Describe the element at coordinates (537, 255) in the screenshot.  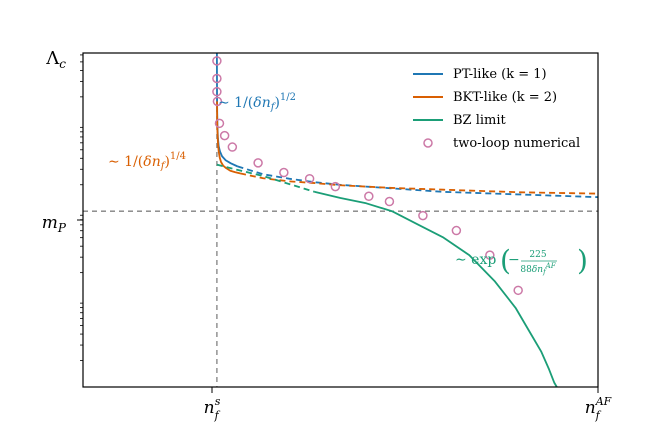
I see `svg-text: 225` at that location.